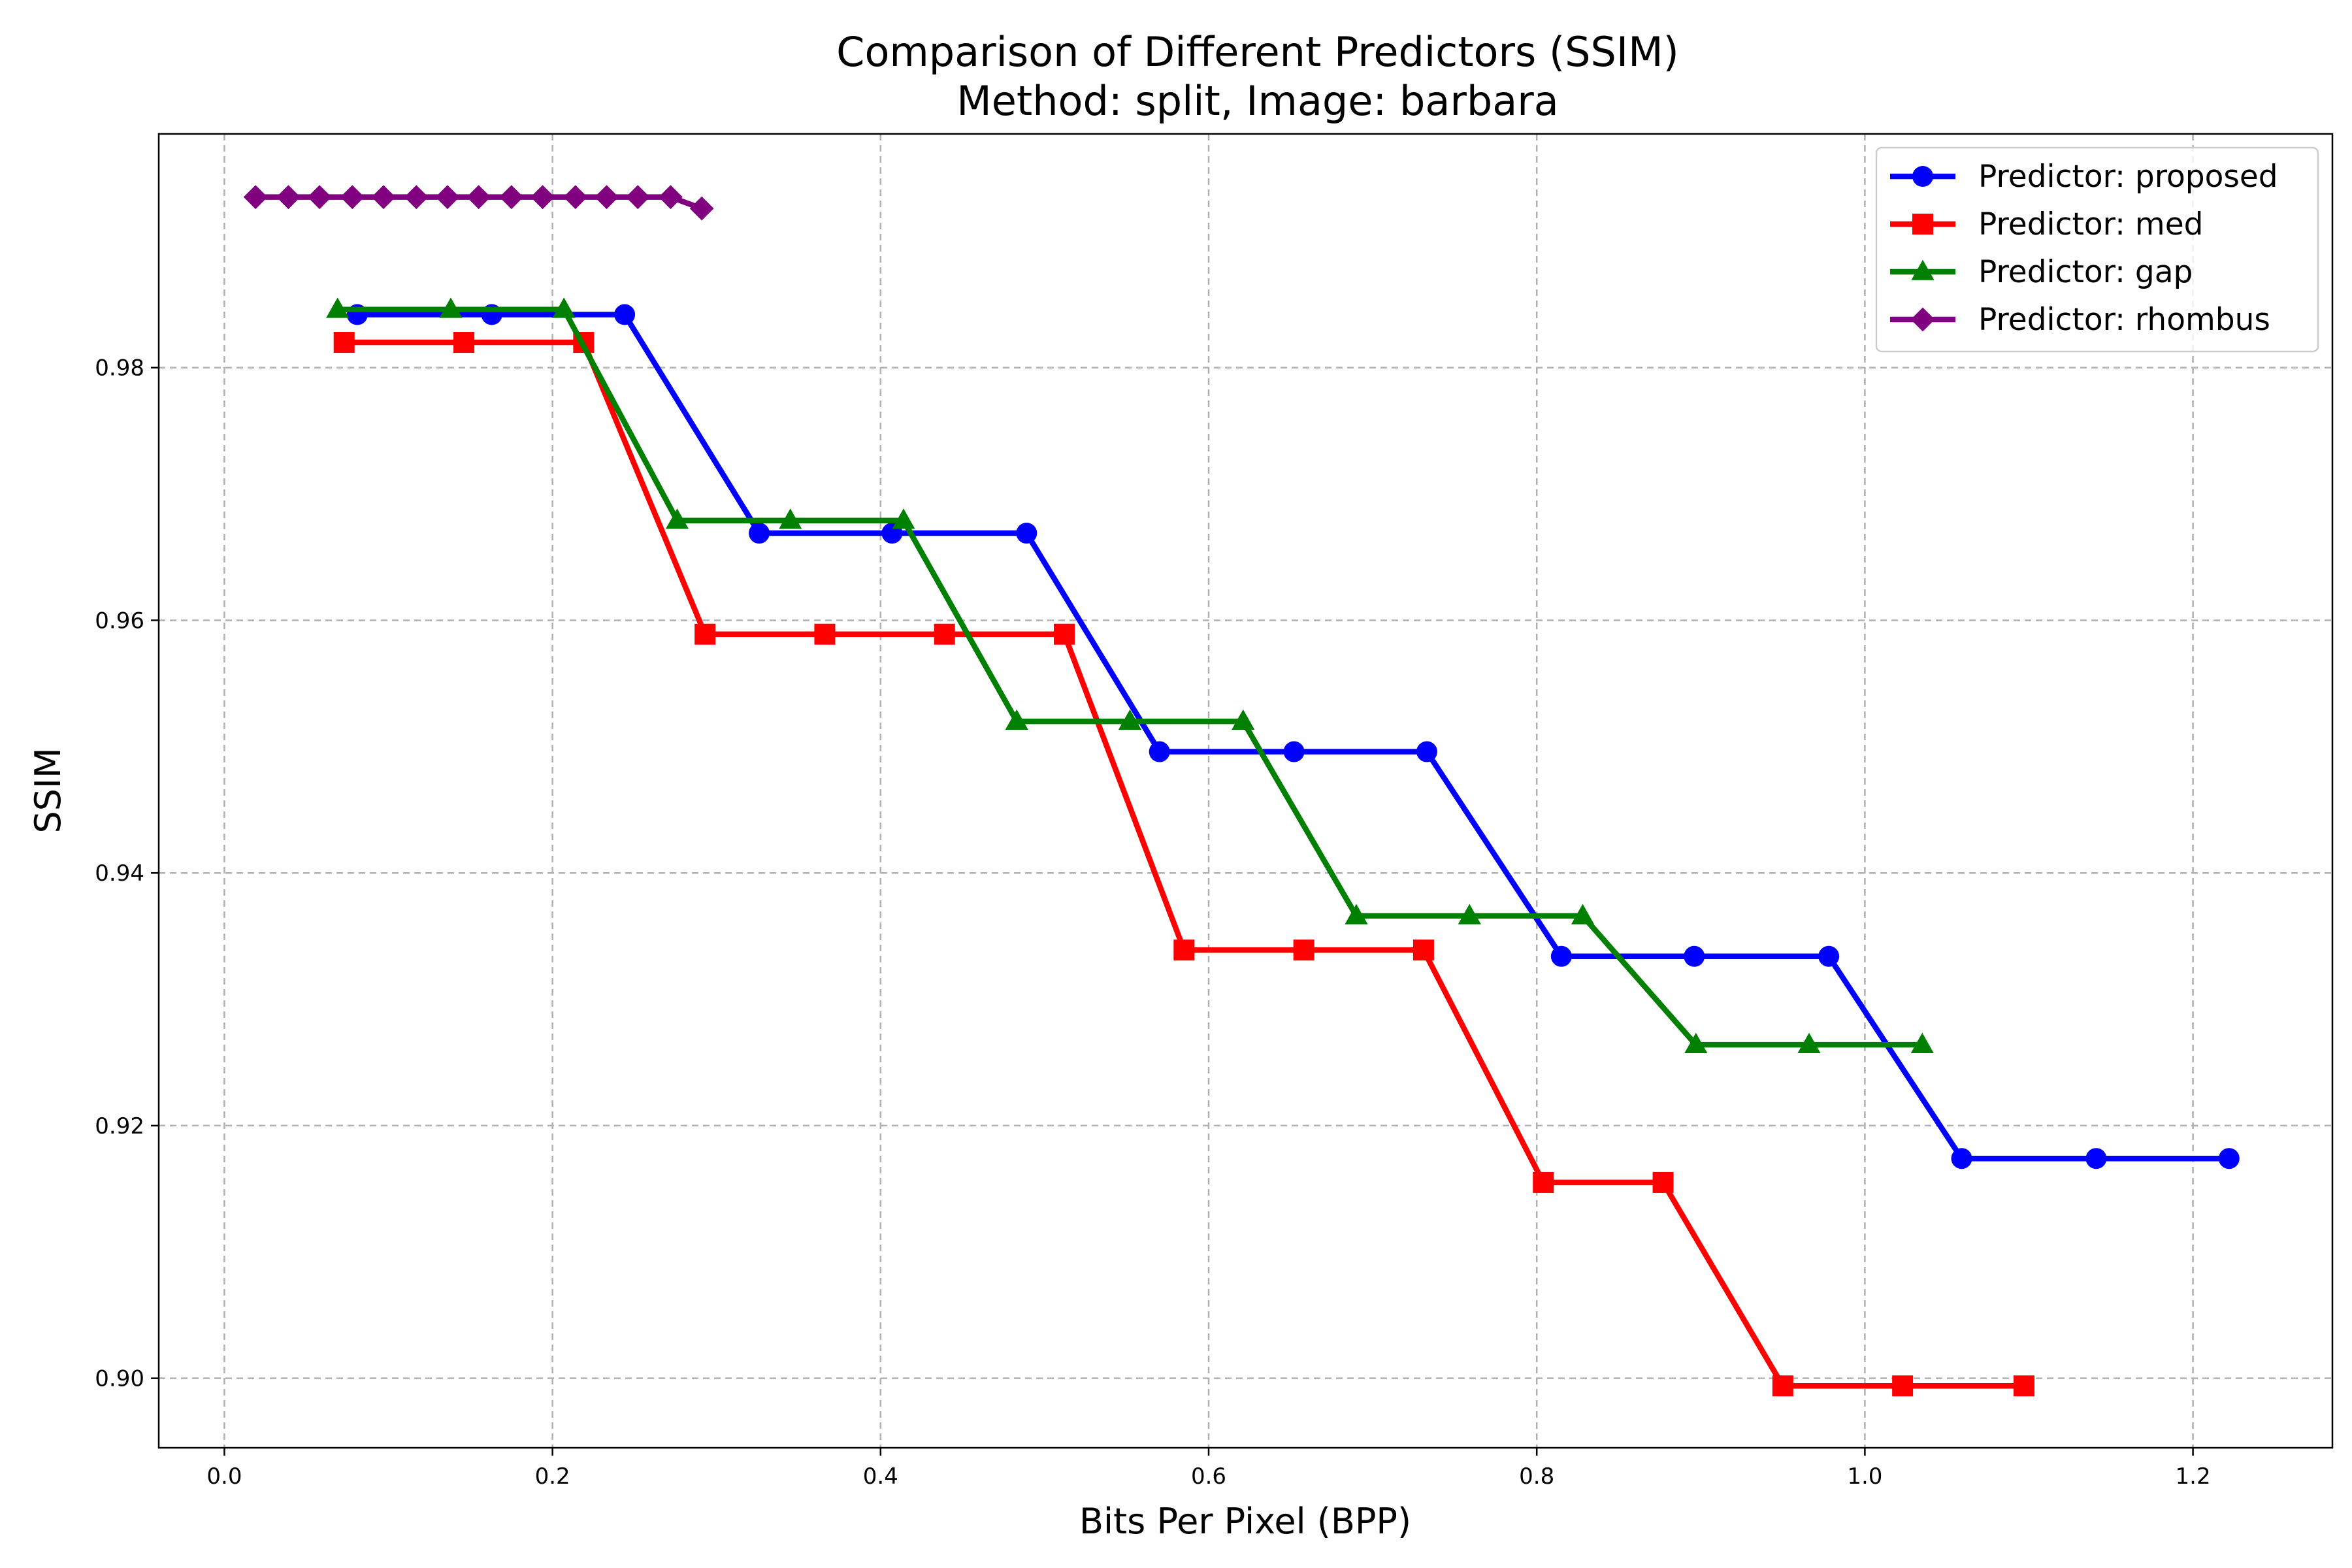  What do you see at coordinates (224, 1476) in the screenshot?
I see `x-tick-label: 0.0` at bounding box center [224, 1476].